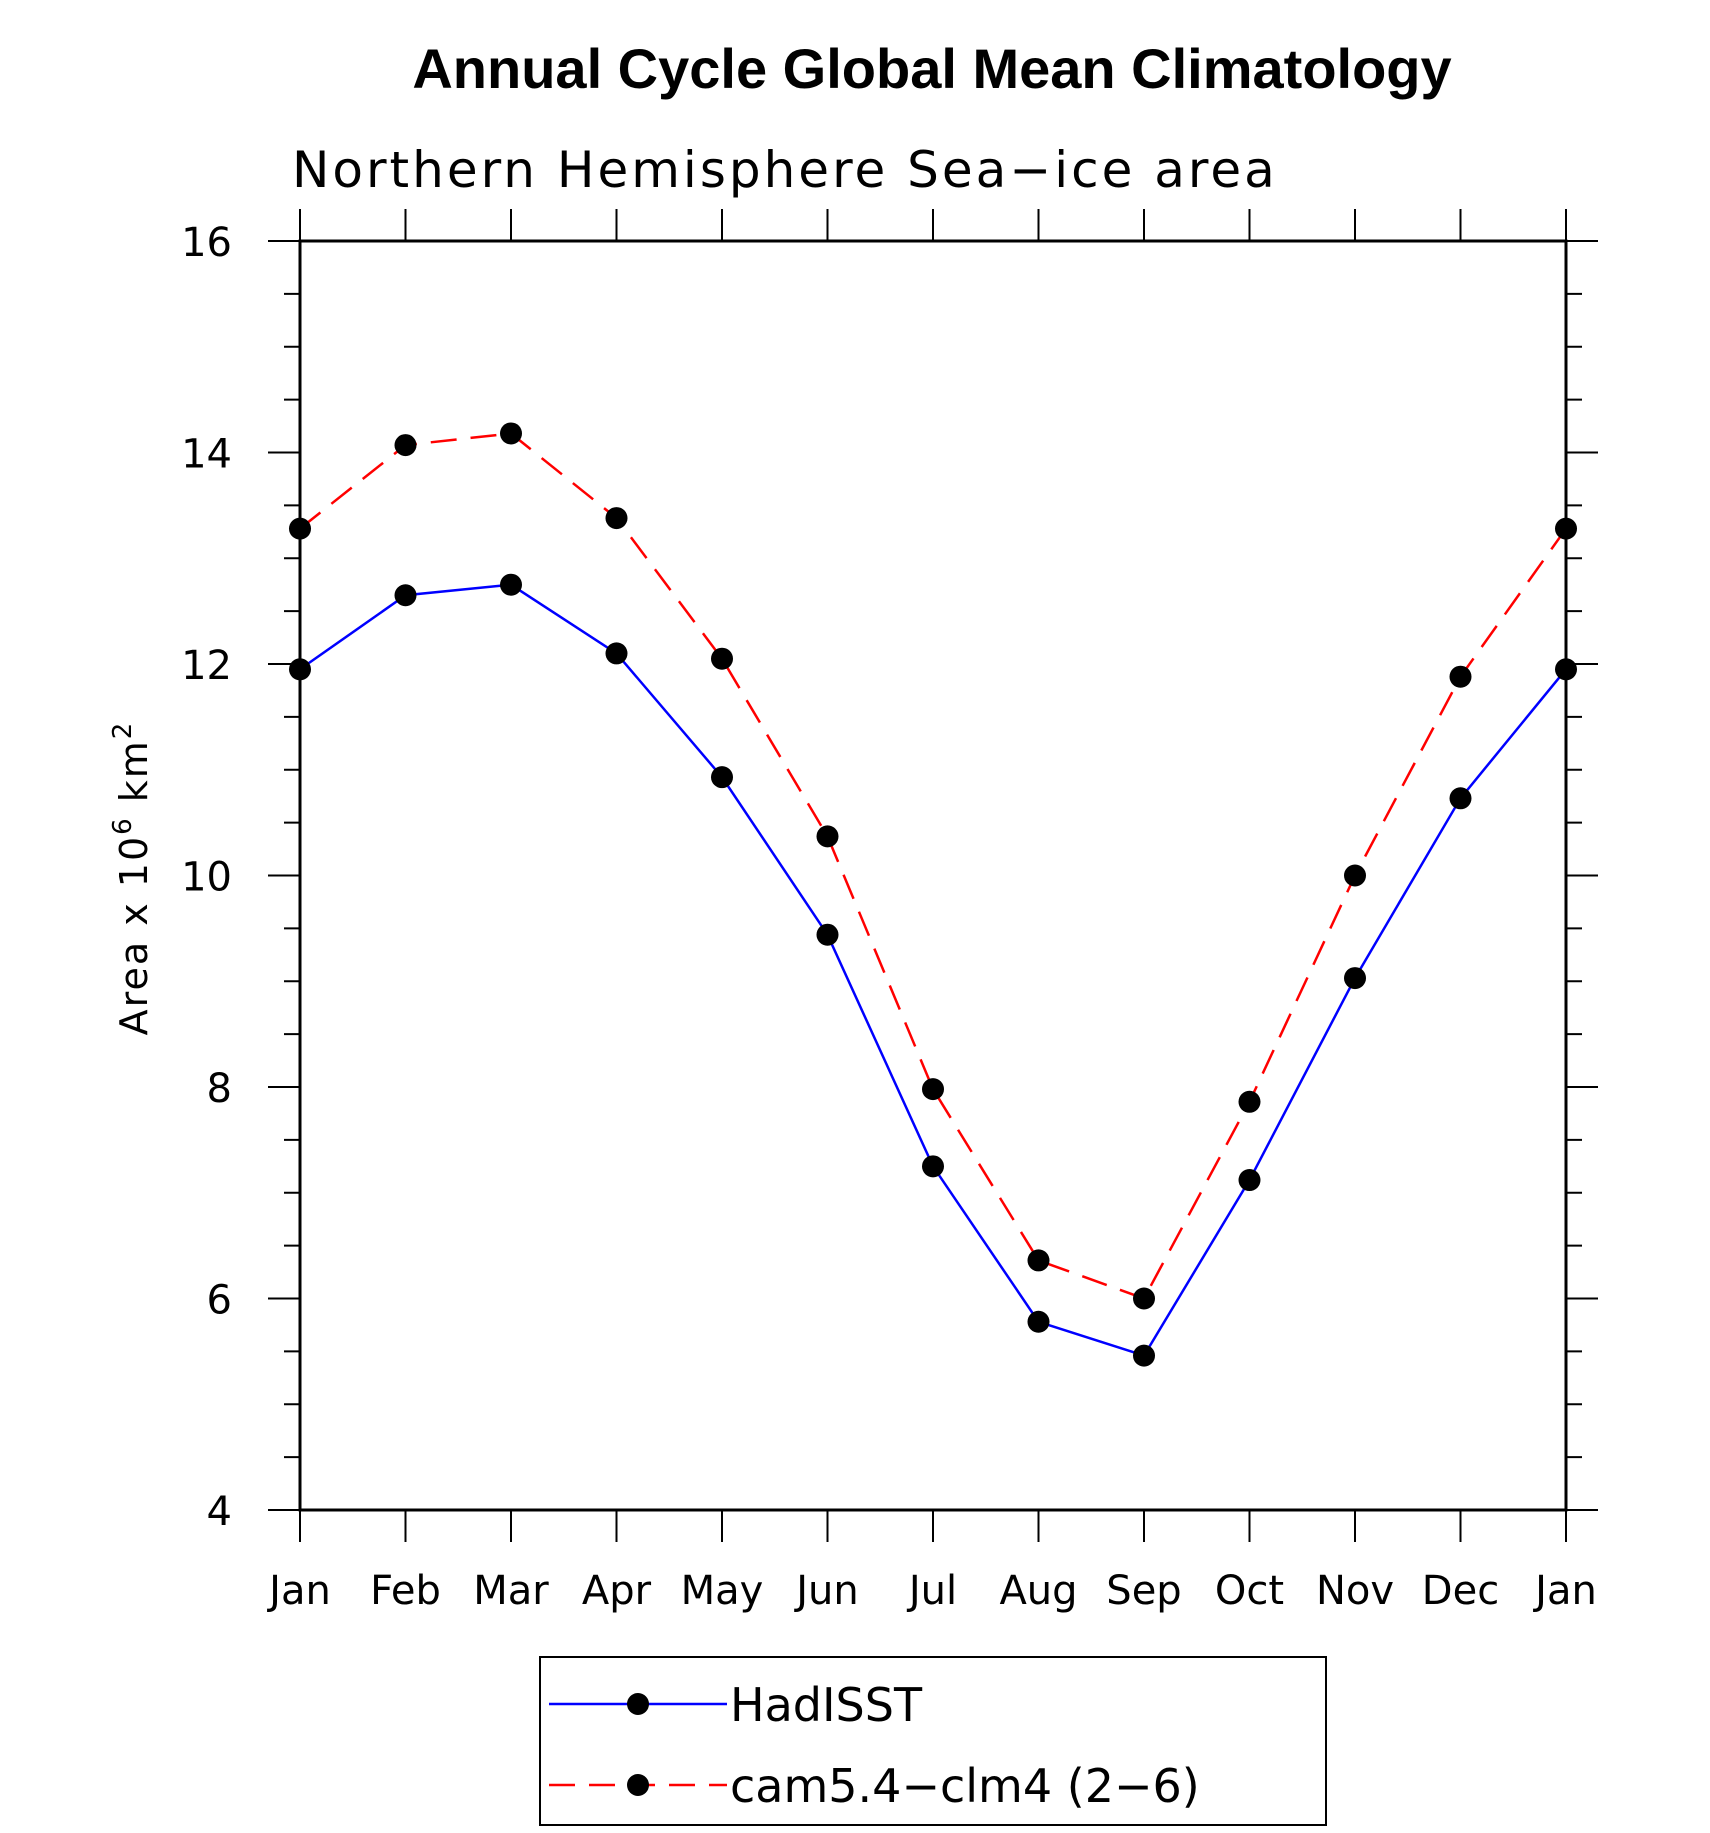 The height and width of the screenshot is (1833, 1710). I want to click on x-tick-label: Feb, so click(405, 1591).